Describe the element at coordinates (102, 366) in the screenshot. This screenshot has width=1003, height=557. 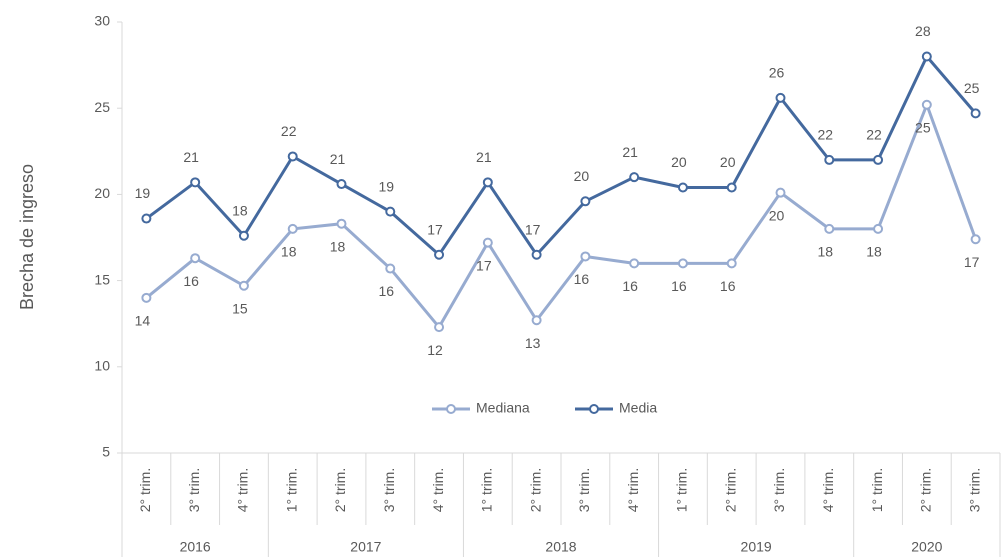
I see `y-tick-label: 10` at that location.